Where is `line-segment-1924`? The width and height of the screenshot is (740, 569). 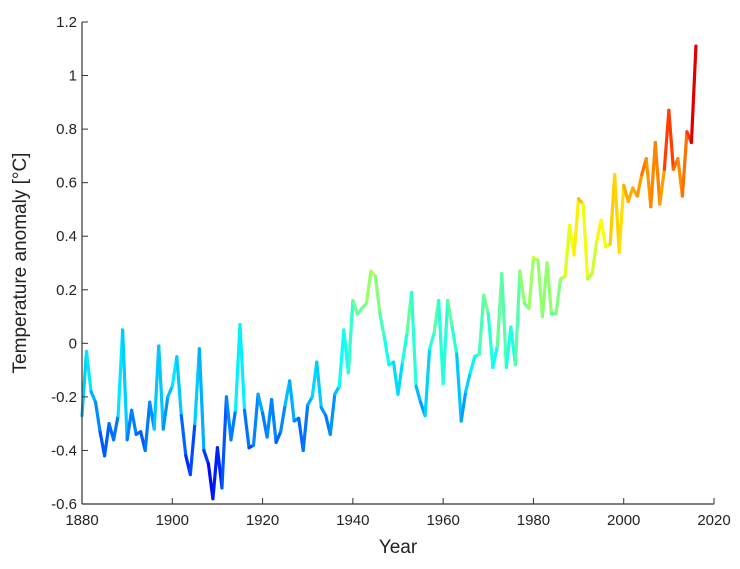
line-segment-1924 is located at coordinates (283, 418).